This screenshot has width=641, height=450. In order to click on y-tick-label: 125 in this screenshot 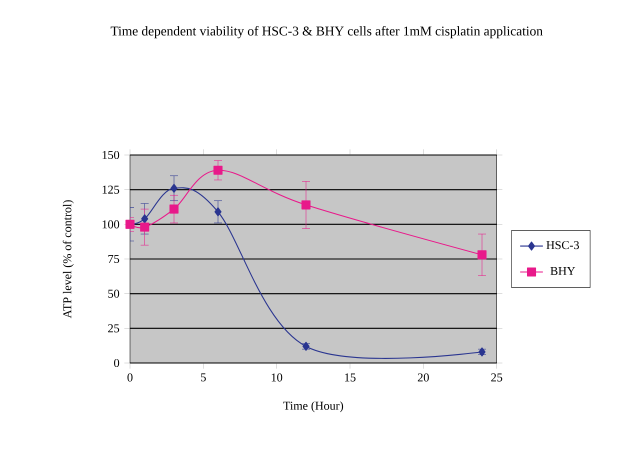, I will do `click(111, 190)`.